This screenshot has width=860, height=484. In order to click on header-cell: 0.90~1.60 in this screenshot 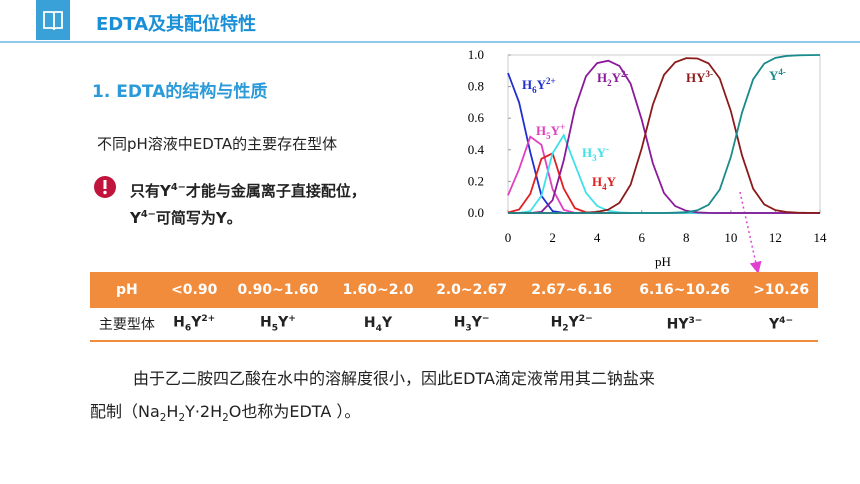, I will do `click(278, 290)`.